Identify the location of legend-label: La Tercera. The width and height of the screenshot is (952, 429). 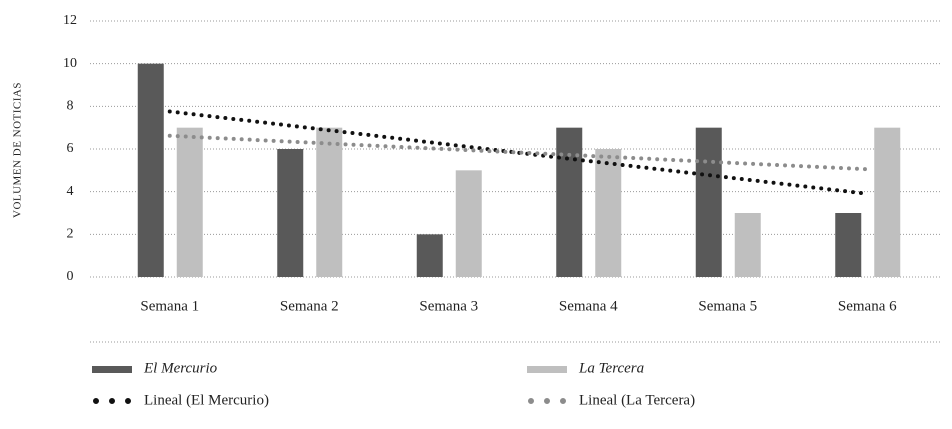
(611, 368).